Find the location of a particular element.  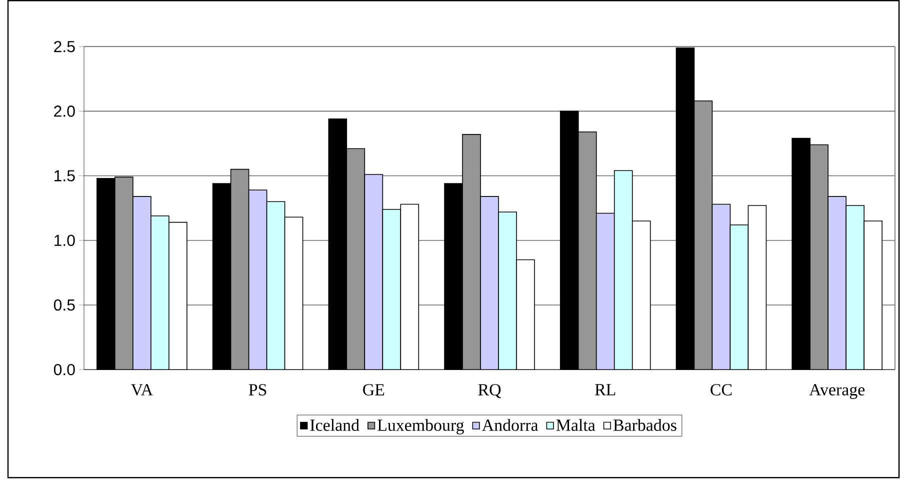

x-tick-label: PS is located at coordinates (257, 390).